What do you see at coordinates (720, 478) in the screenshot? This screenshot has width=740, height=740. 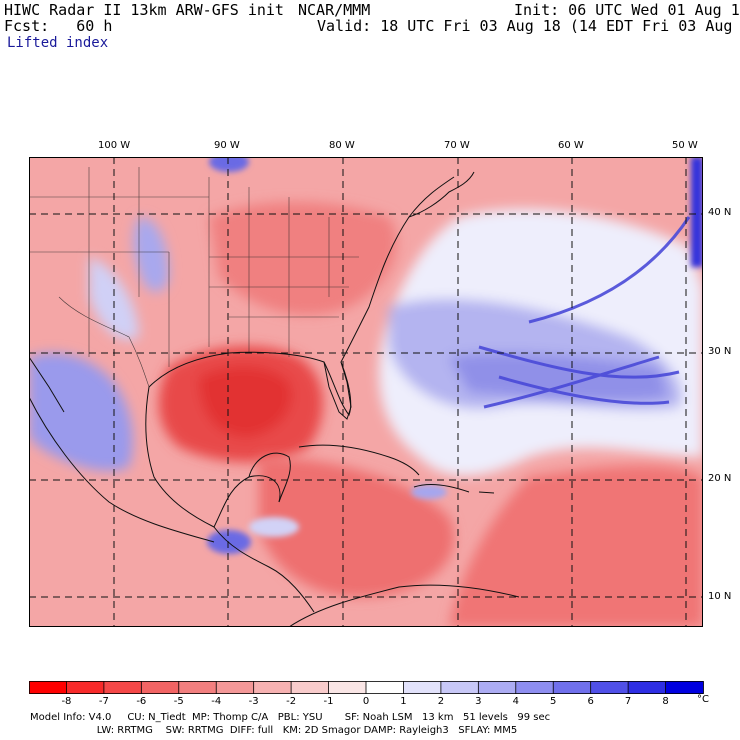 I see `lat-label-20n: 20 N` at bounding box center [720, 478].